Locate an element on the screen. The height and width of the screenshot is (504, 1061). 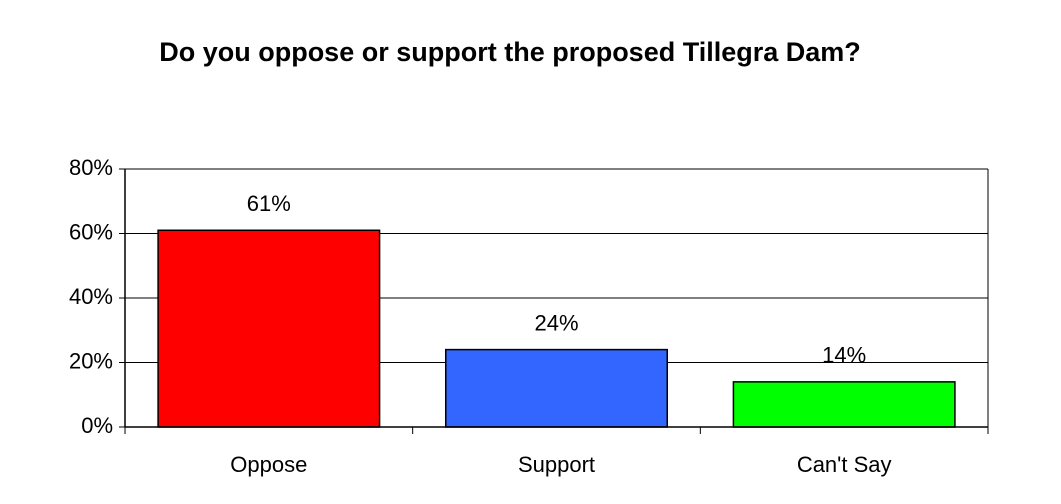
x-tick-label: Can't Say is located at coordinates (844, 464).